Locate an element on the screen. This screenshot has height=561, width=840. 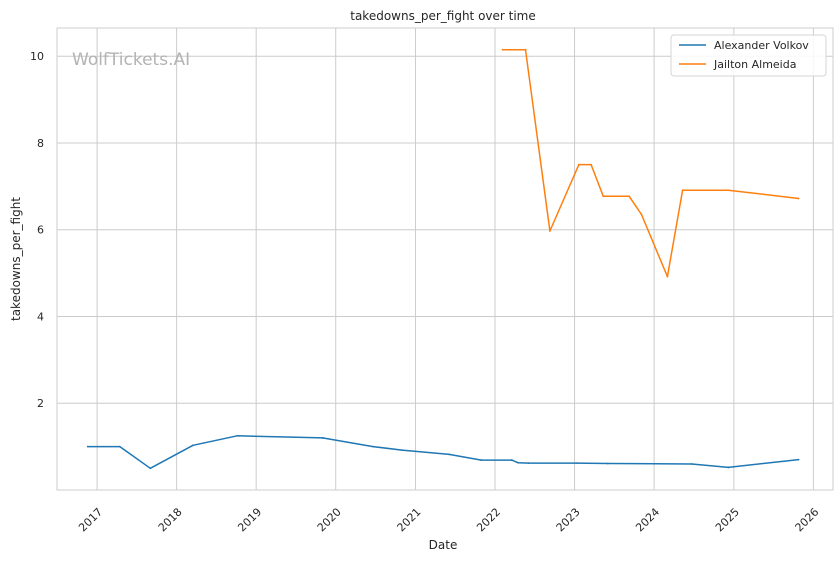
legend-box is located at coordinates (748, 55).